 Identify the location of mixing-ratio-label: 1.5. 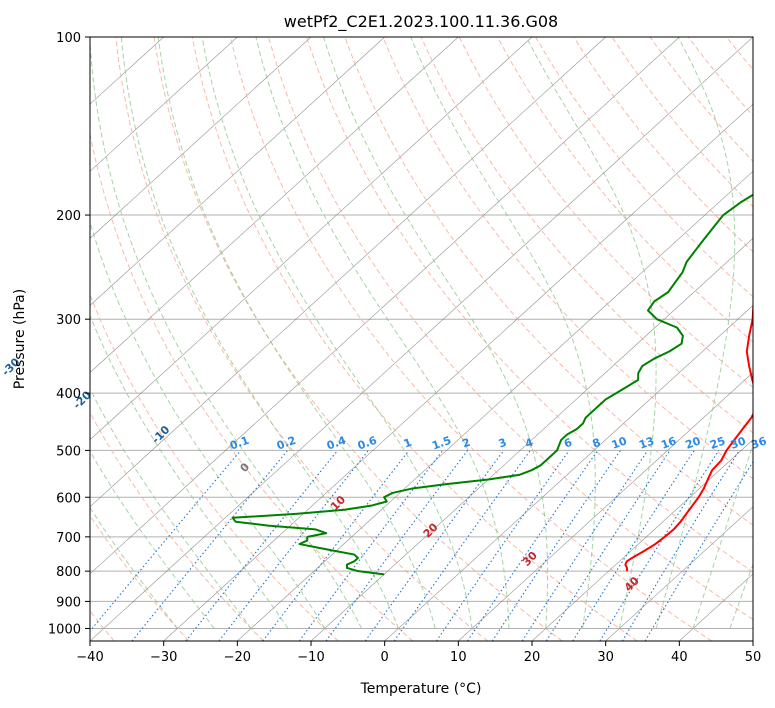
(441, 443).